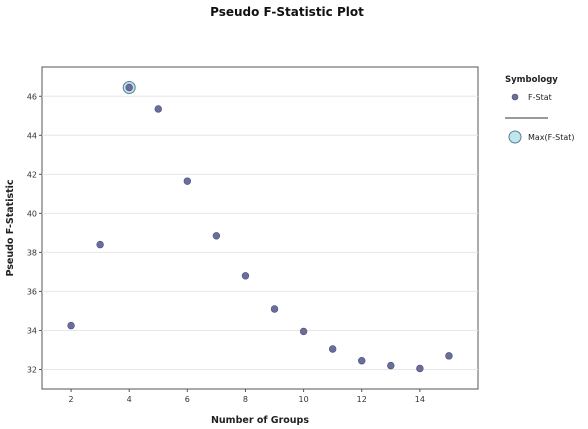 The image size is (588, 429). What do you see at coordinates (515, 137) in the screenshot?
I see `legend-max-f-stat-marker` at bounding box center [515, 137].